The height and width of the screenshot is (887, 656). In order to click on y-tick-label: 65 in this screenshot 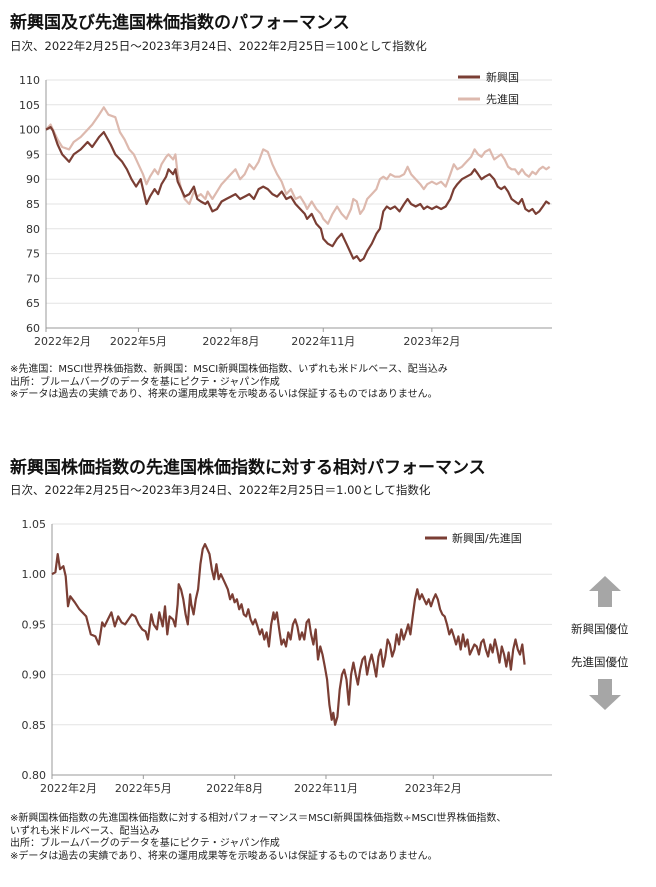, I will do `click(33, 303)`.